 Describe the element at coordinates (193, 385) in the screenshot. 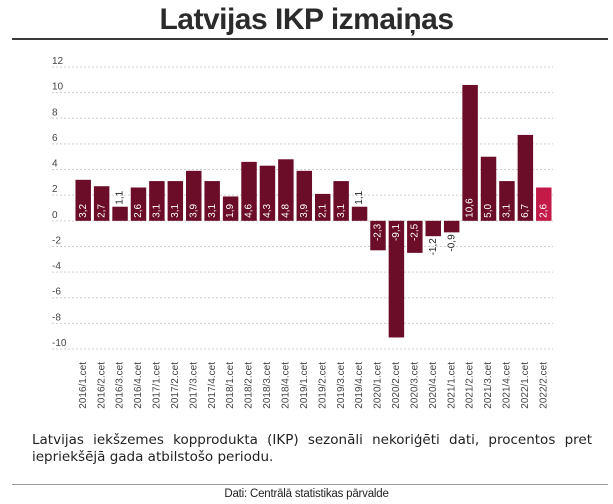

I see `x-tick-label: 2017/3.cet` at that location.